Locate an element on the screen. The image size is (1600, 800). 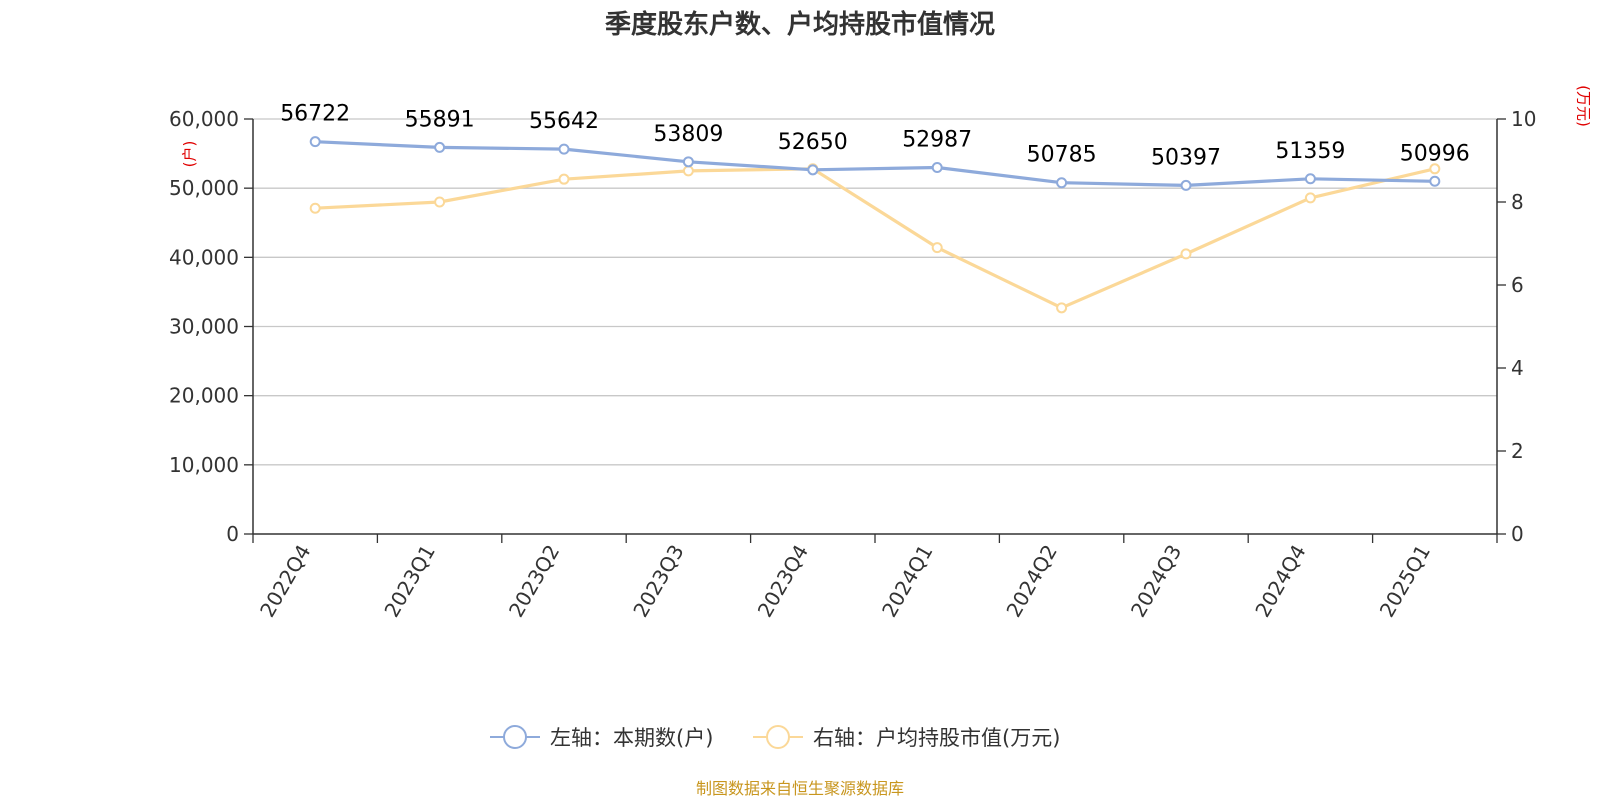
left-axis-unit: (户) is located at coordinates (190, 154).